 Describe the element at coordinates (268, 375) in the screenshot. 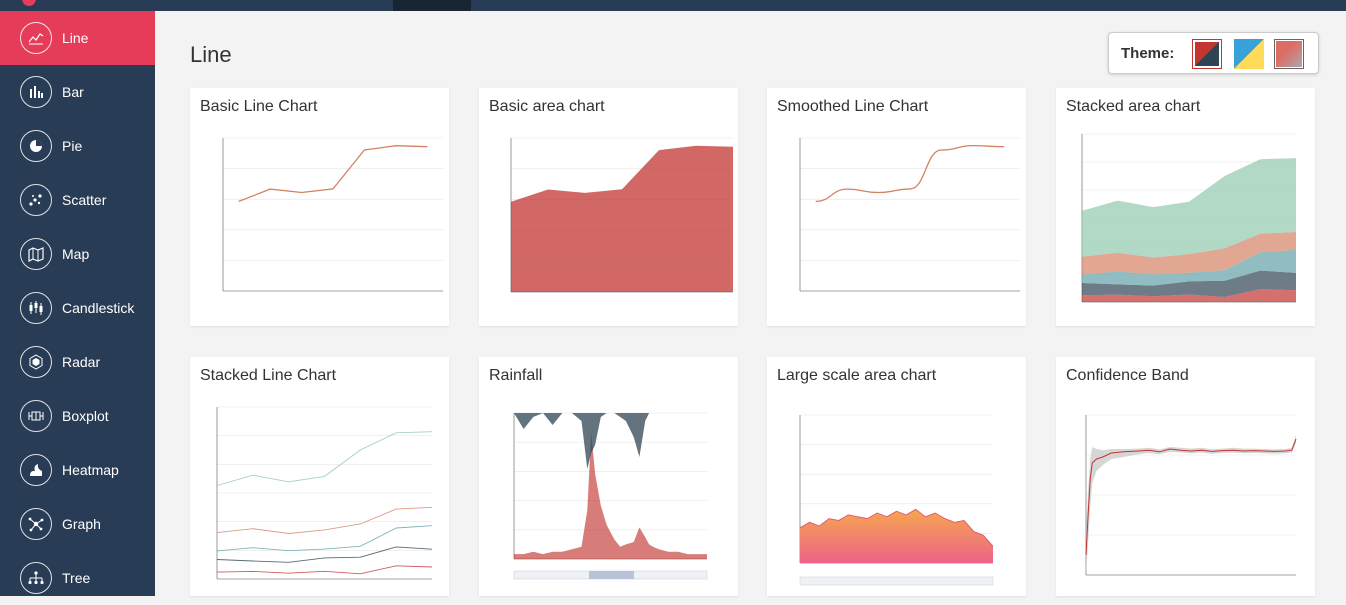

I see `card-title: Stacked Line Chart` at that location.